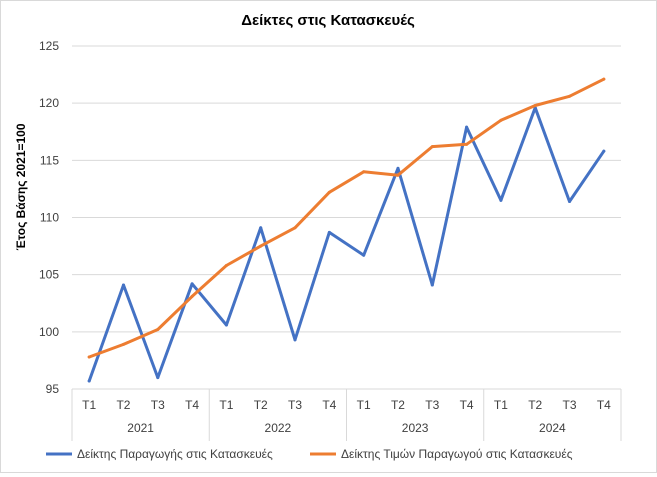 The height and width of the screenshot is (477, 657). What do you see at coordinates (415, 428) in the screenshot?
I see `x-group-label: 2023` at bounding box center [415, 428].